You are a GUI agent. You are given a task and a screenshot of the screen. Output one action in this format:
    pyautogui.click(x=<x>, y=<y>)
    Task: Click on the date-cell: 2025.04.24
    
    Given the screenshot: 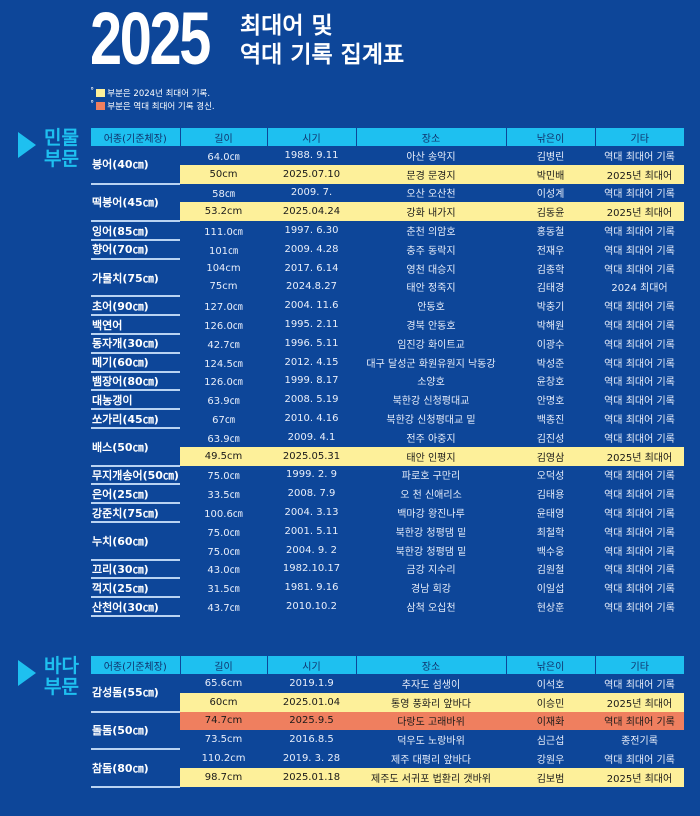 What is the action you would take?
    pyautogui.click(x=311, y=212)
    